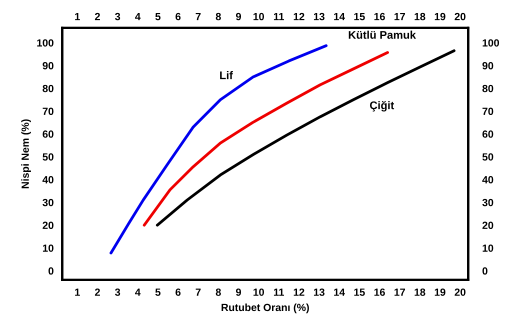 The height and width of the screenshot is (336, 510). Describe the element at coordinates (265, 308) in the screenshot. I see `x-axis-title: Rutubet Oranı (%)` at that location.